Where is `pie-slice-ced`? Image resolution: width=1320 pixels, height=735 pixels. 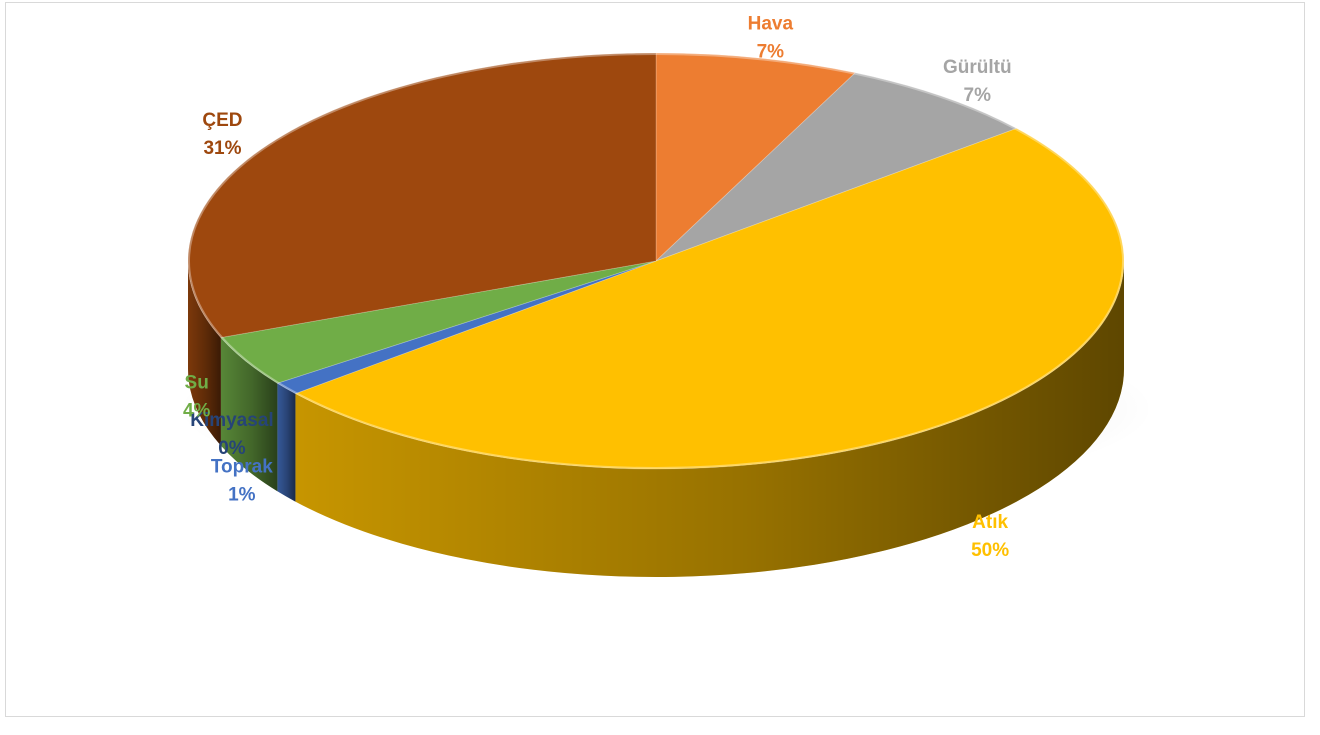 pie-slice-ced is located at coordinates (422, 195).